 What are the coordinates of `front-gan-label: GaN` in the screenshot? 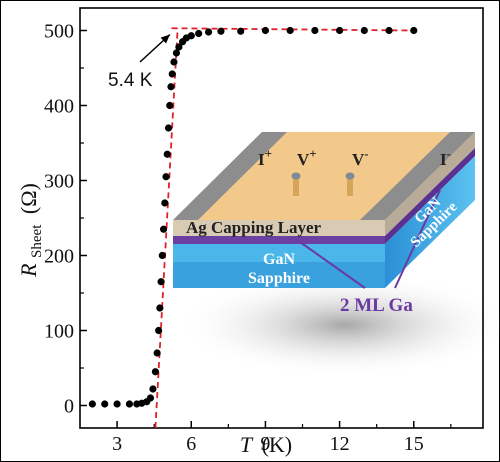 It's located at (279, 259).